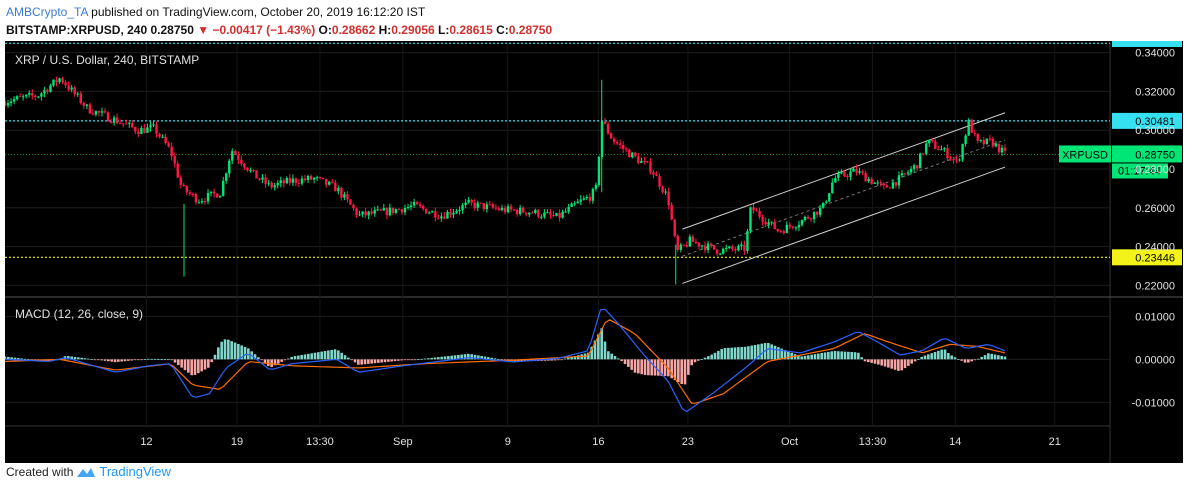 The width and height of the screenshot is (1188, 490). Describe the element at coordinates (47, 12) in the screenshot. I see `author-link: AMBCrypto_TA` at that location.